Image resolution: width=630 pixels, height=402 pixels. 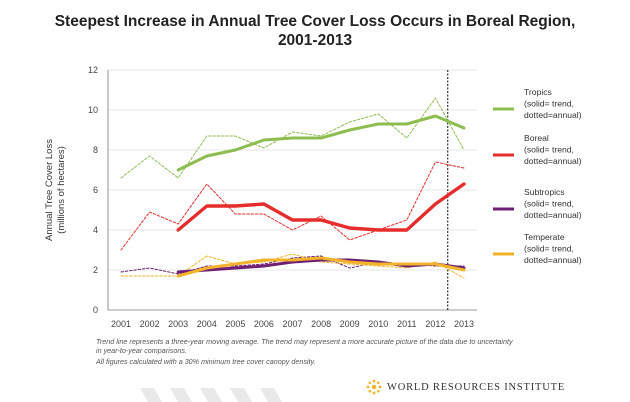 What do you see at coordinates (406, 324) in the screenshot?
I see `x-tick-label: 2011` at bounding box center [406, 324].